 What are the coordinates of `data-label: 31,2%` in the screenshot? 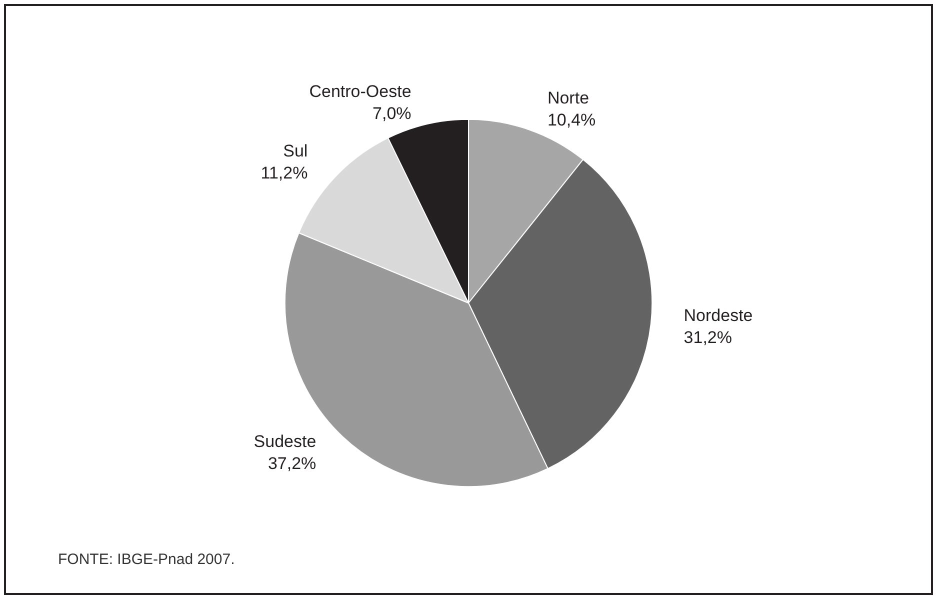 It's located at (708, 337).